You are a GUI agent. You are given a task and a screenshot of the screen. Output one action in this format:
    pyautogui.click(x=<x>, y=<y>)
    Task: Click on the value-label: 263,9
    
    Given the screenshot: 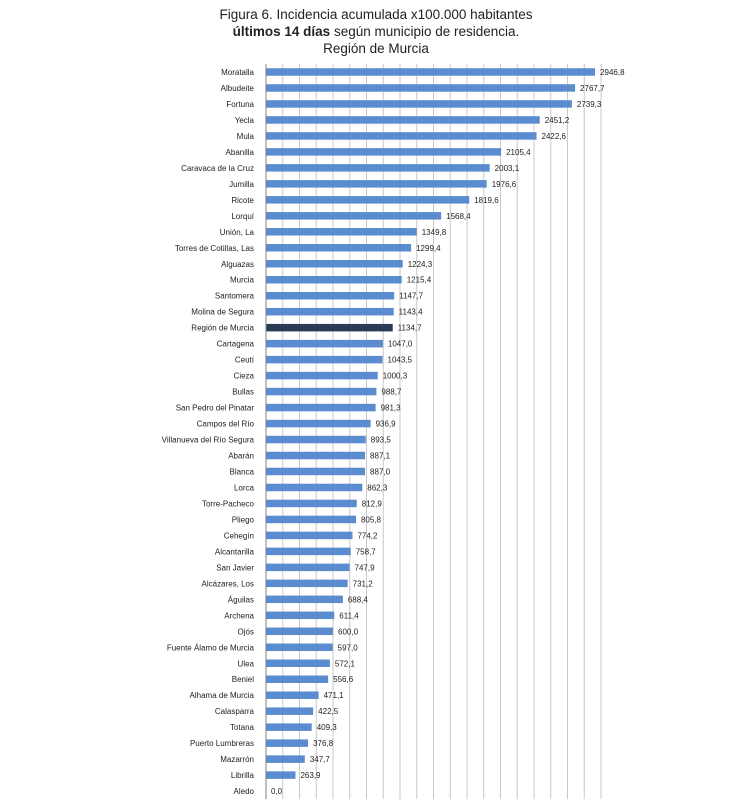 What is the action you would take?
    pyautogui.click(x=310, y=775)
    